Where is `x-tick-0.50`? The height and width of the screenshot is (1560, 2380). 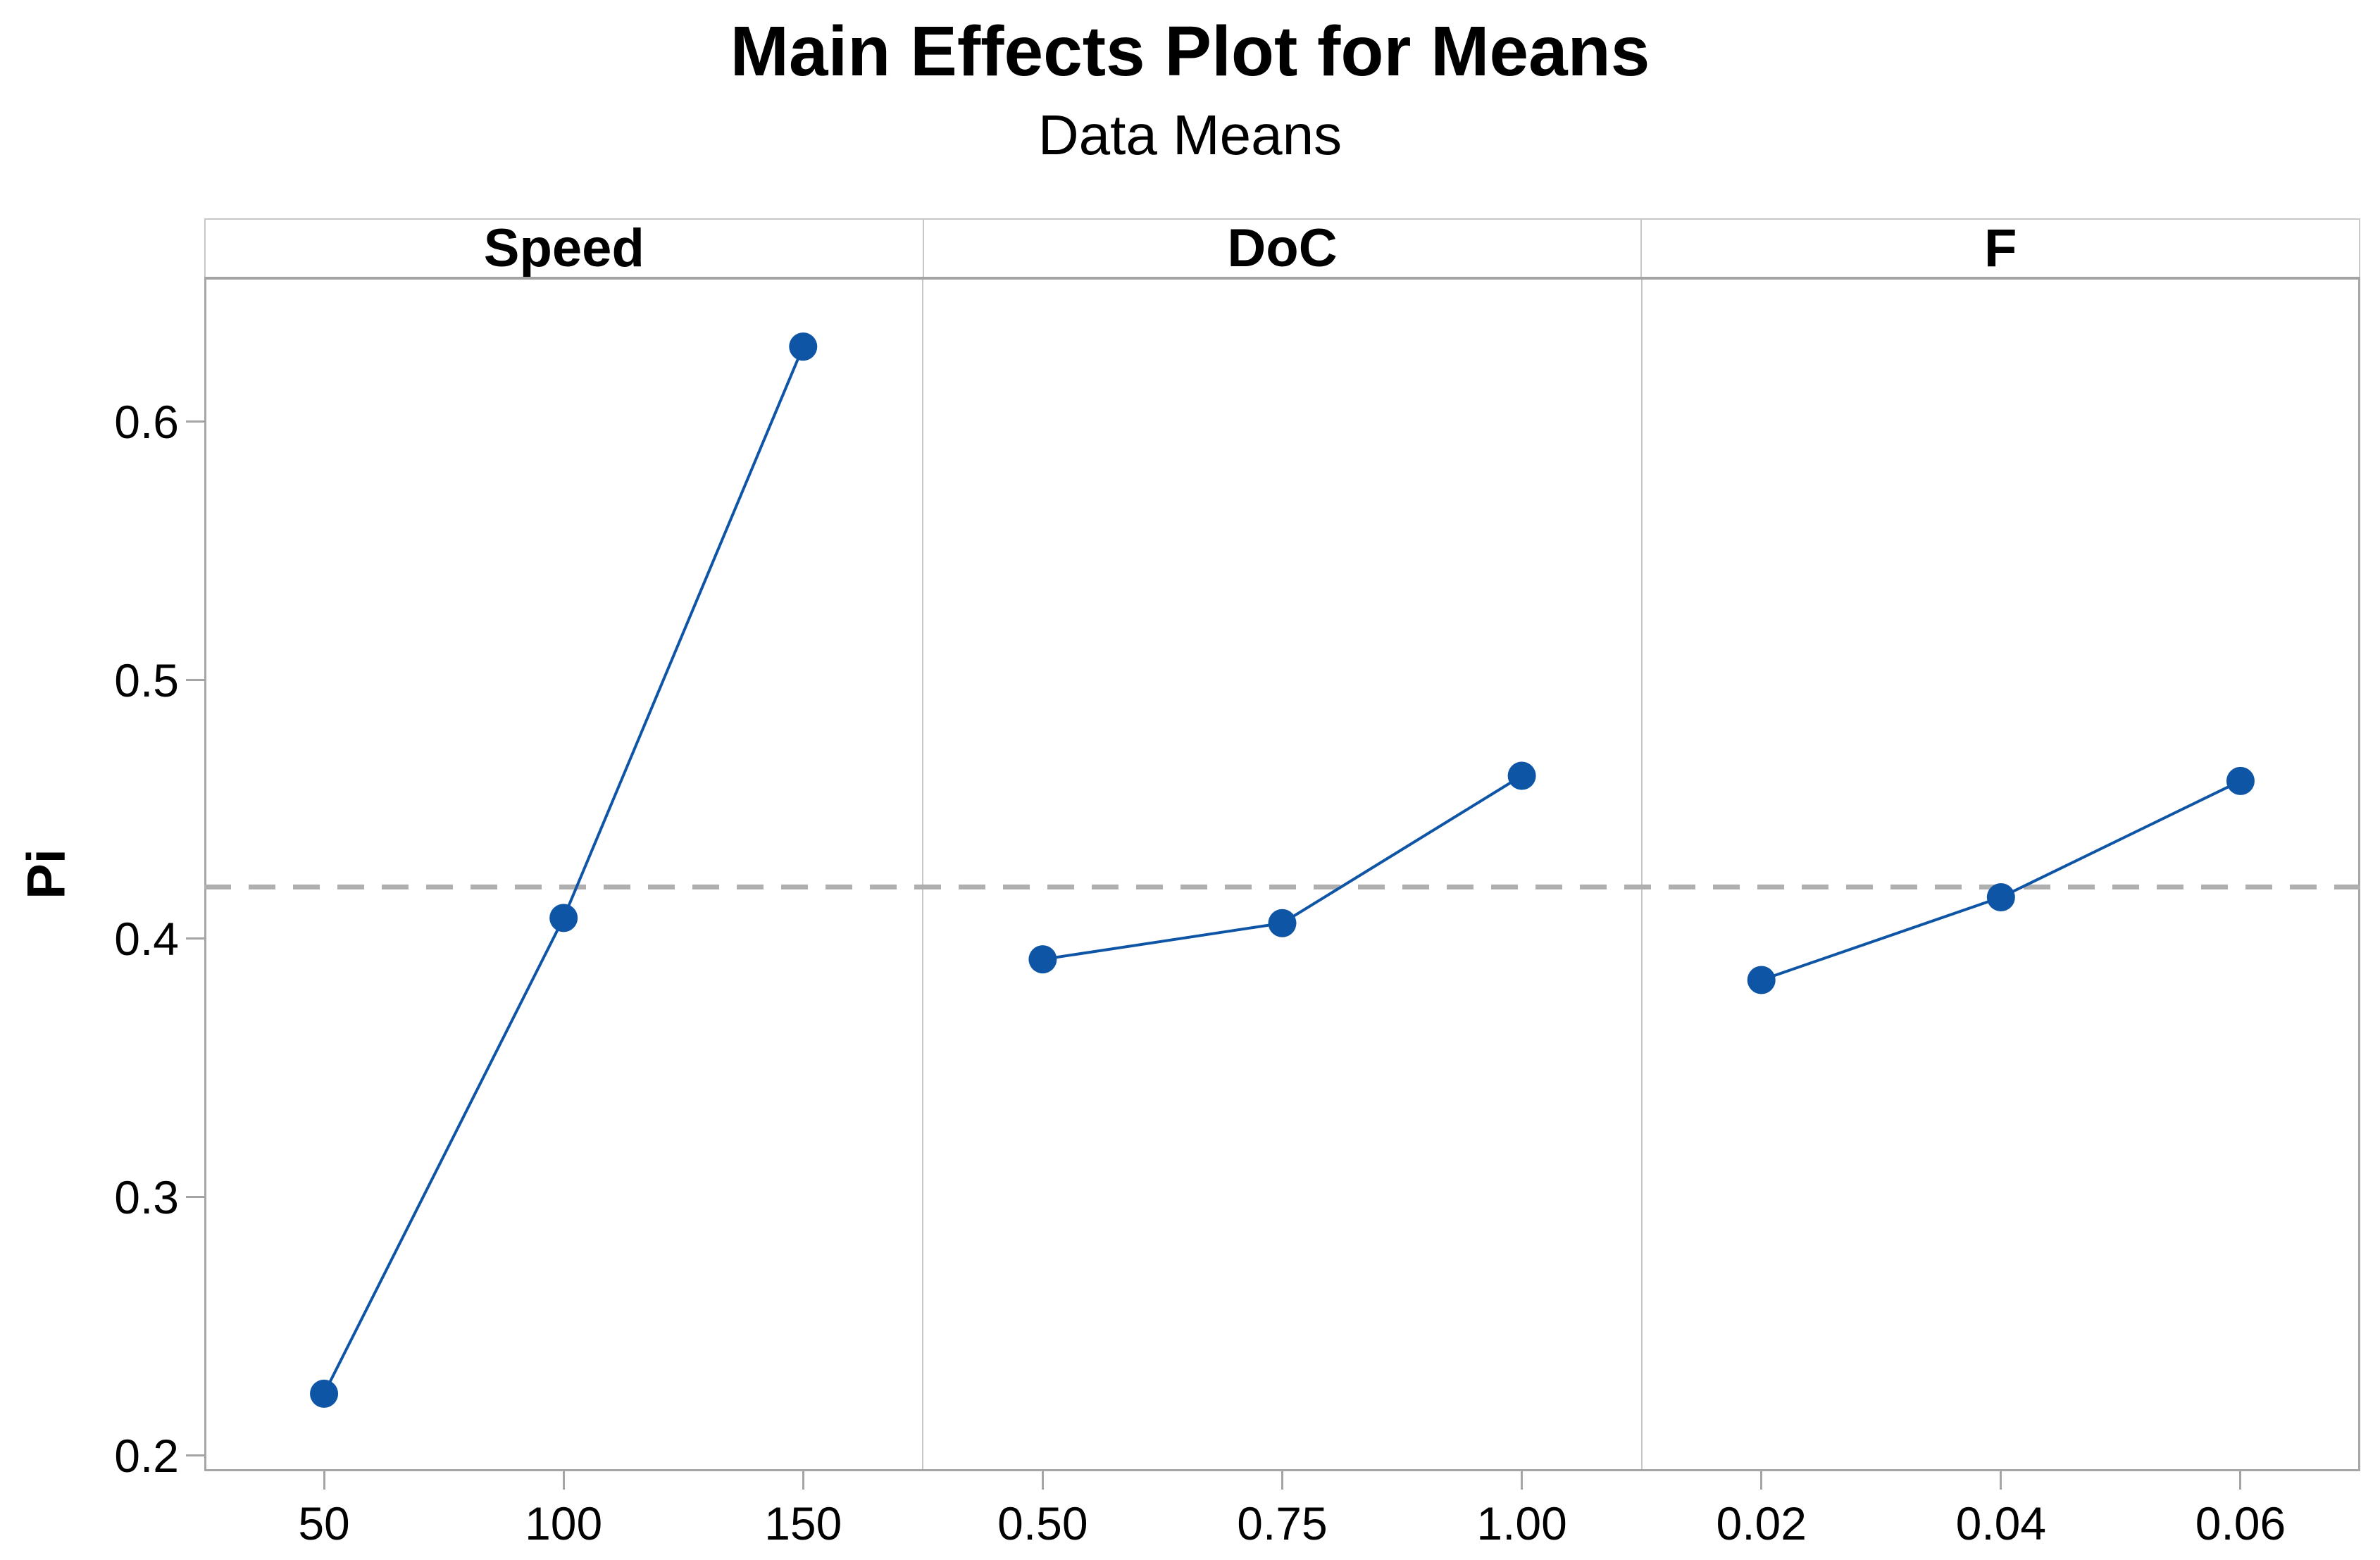
x-tick-0.50 is located at coordinates (1042, 1480).